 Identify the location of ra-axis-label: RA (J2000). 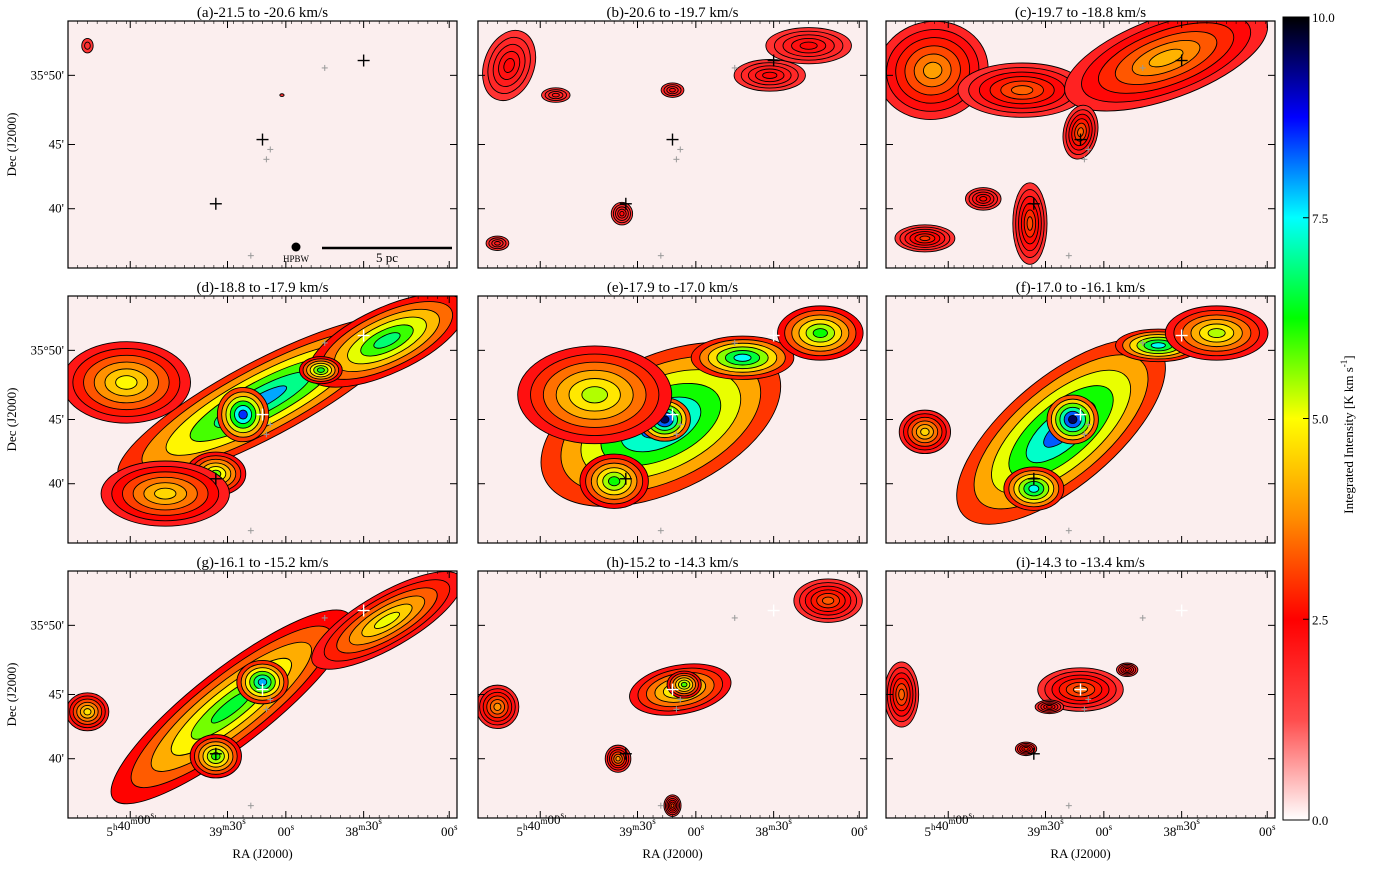
(672, 853).